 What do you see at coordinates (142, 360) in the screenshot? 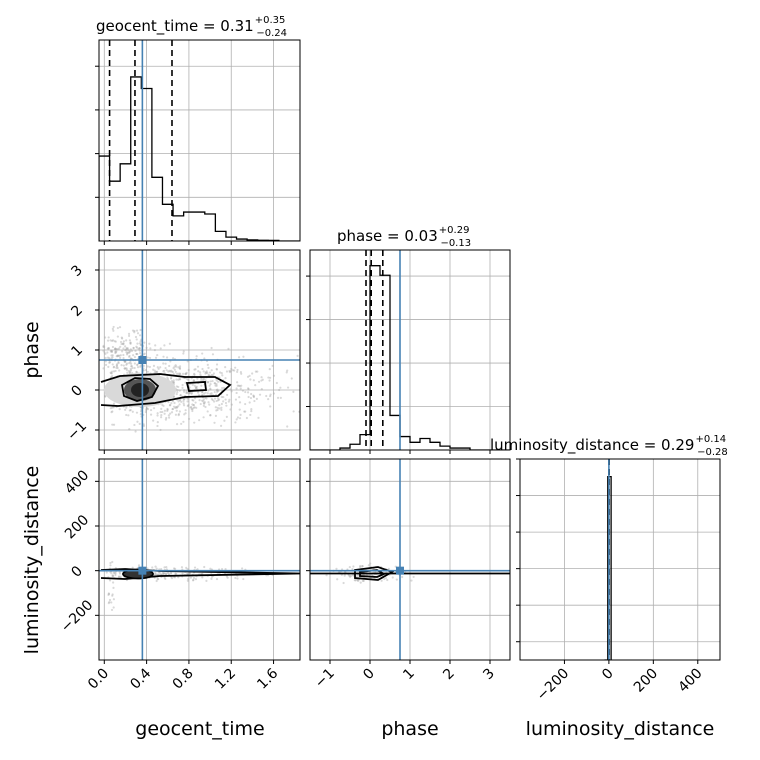
I see `truth-point-phase-vs-geocent-time` at bounding box center [142, 360].